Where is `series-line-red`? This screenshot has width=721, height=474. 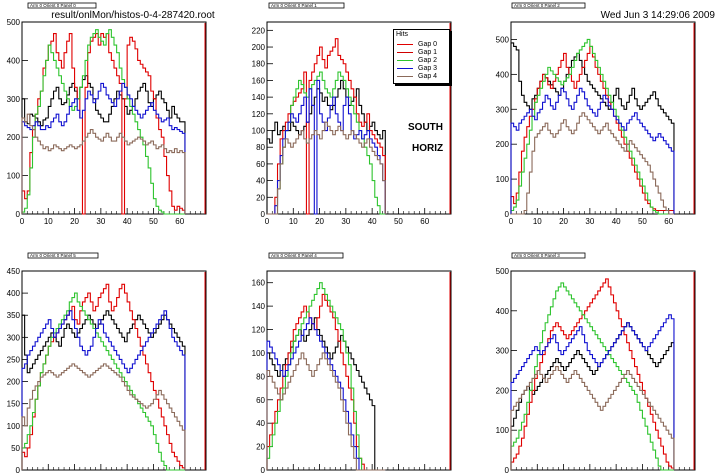 series-line-red is located at coordinates (326, 382).